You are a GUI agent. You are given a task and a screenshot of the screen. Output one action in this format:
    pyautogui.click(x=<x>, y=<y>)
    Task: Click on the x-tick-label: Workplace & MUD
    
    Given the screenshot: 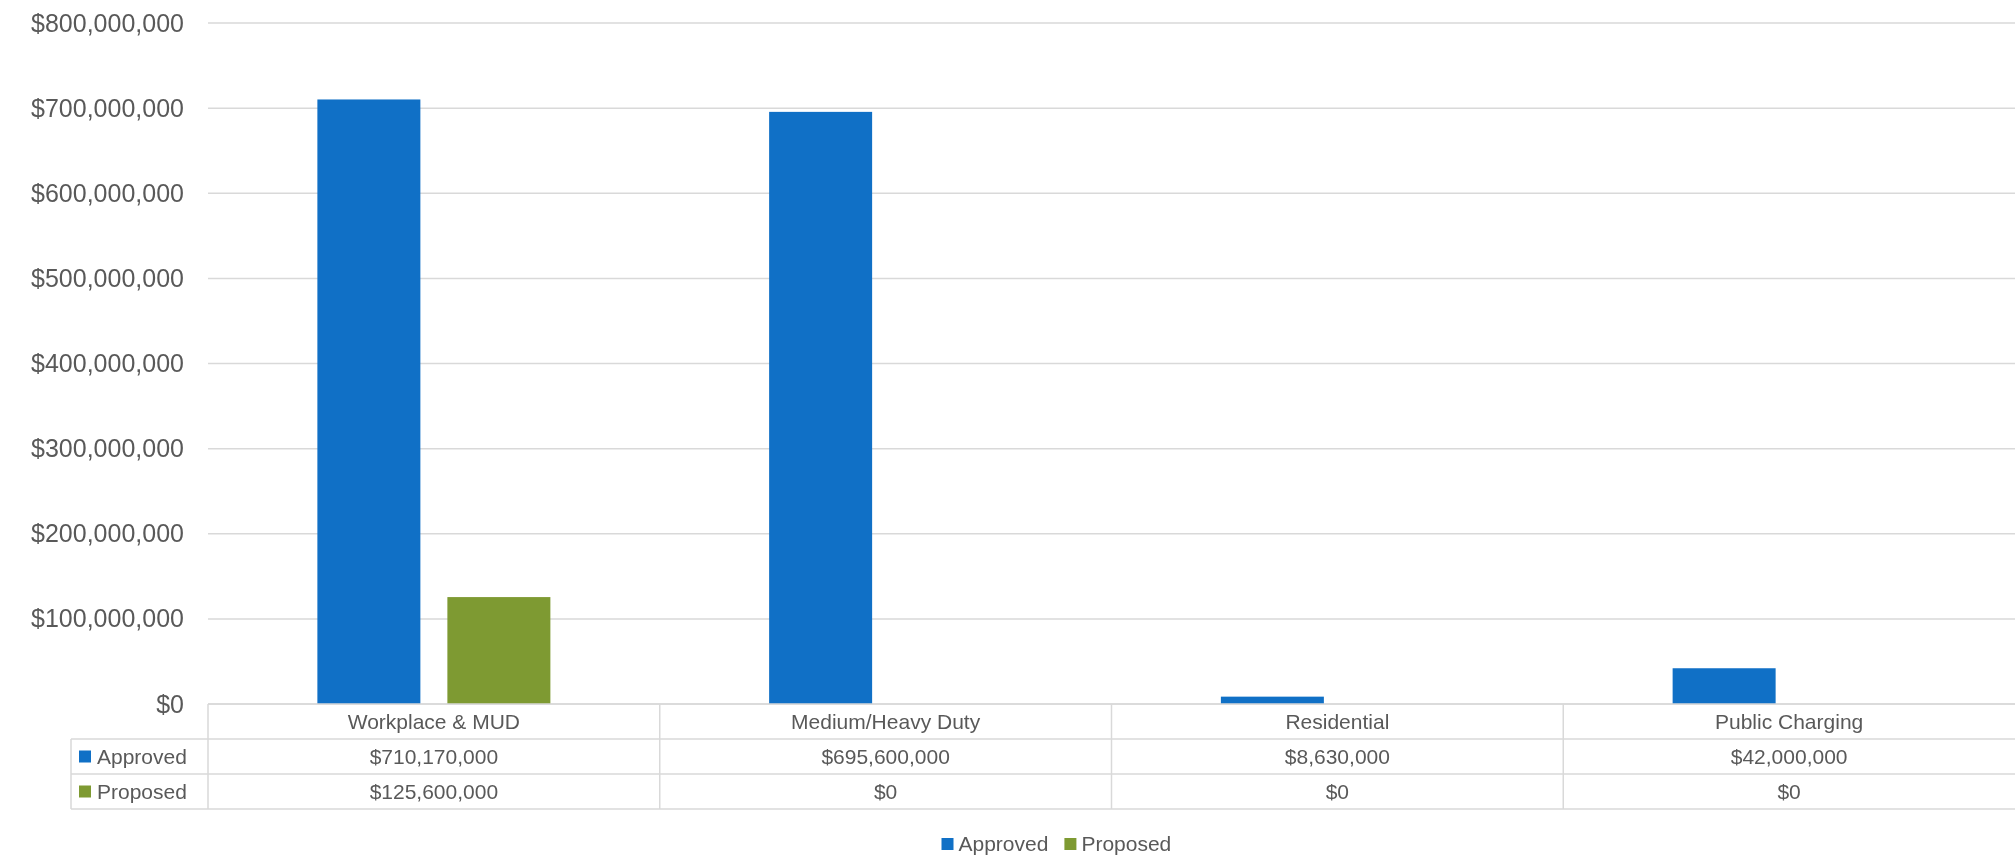 What is the action you would take?
    pyautogui.click(x=434, y=721)
    